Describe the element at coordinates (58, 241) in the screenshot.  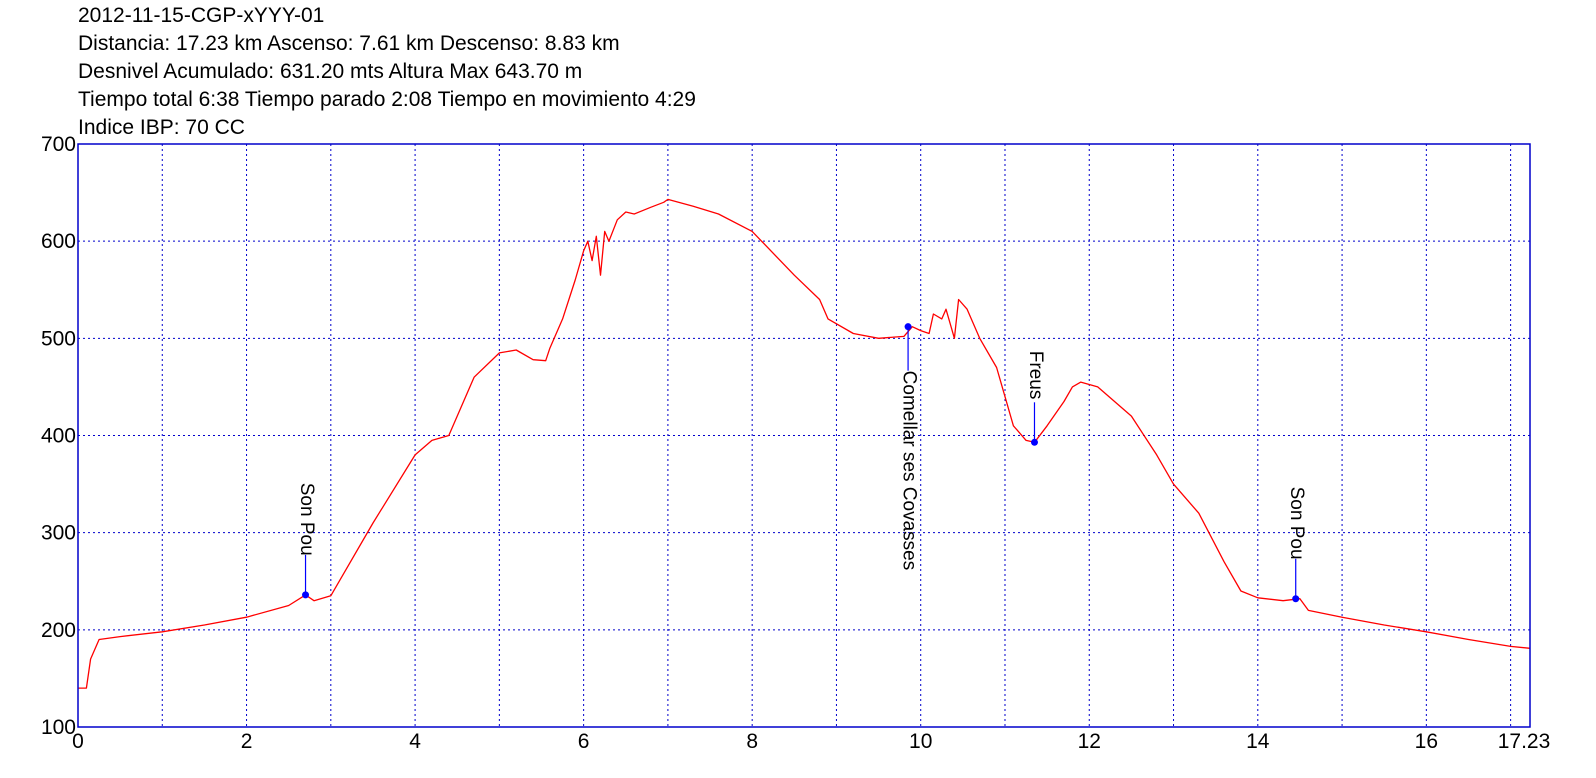
I see `y-tick-label: 600` at that location.